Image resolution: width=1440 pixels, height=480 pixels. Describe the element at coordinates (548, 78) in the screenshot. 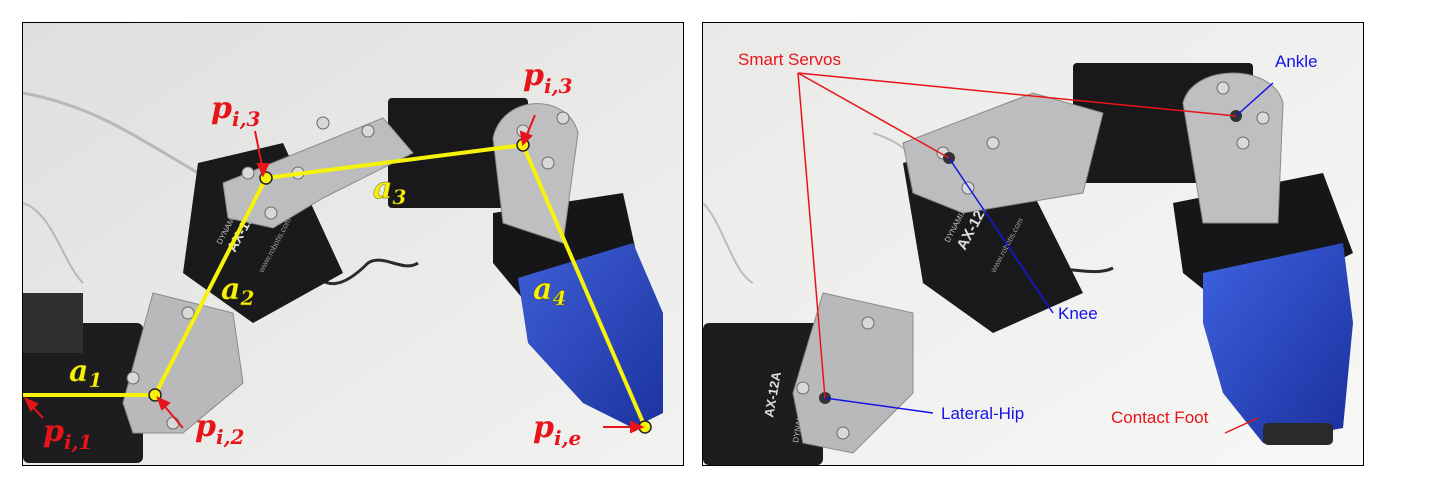

I see `label-p-ankle: pi,3` at that location.